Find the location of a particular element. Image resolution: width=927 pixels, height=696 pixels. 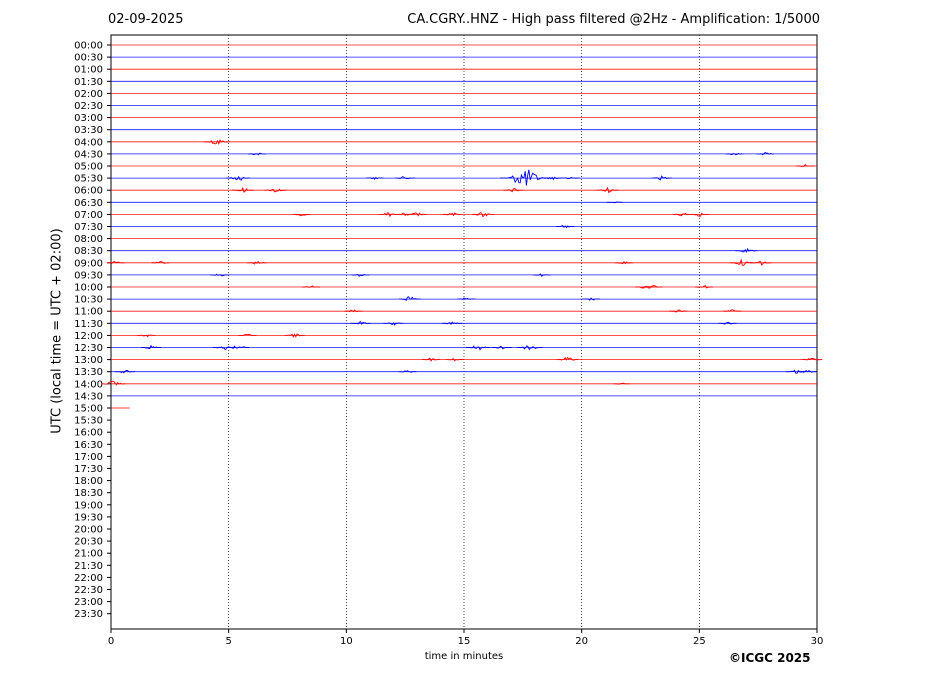

y-tick-label: 00:00 is located at coordinates (88, 46).